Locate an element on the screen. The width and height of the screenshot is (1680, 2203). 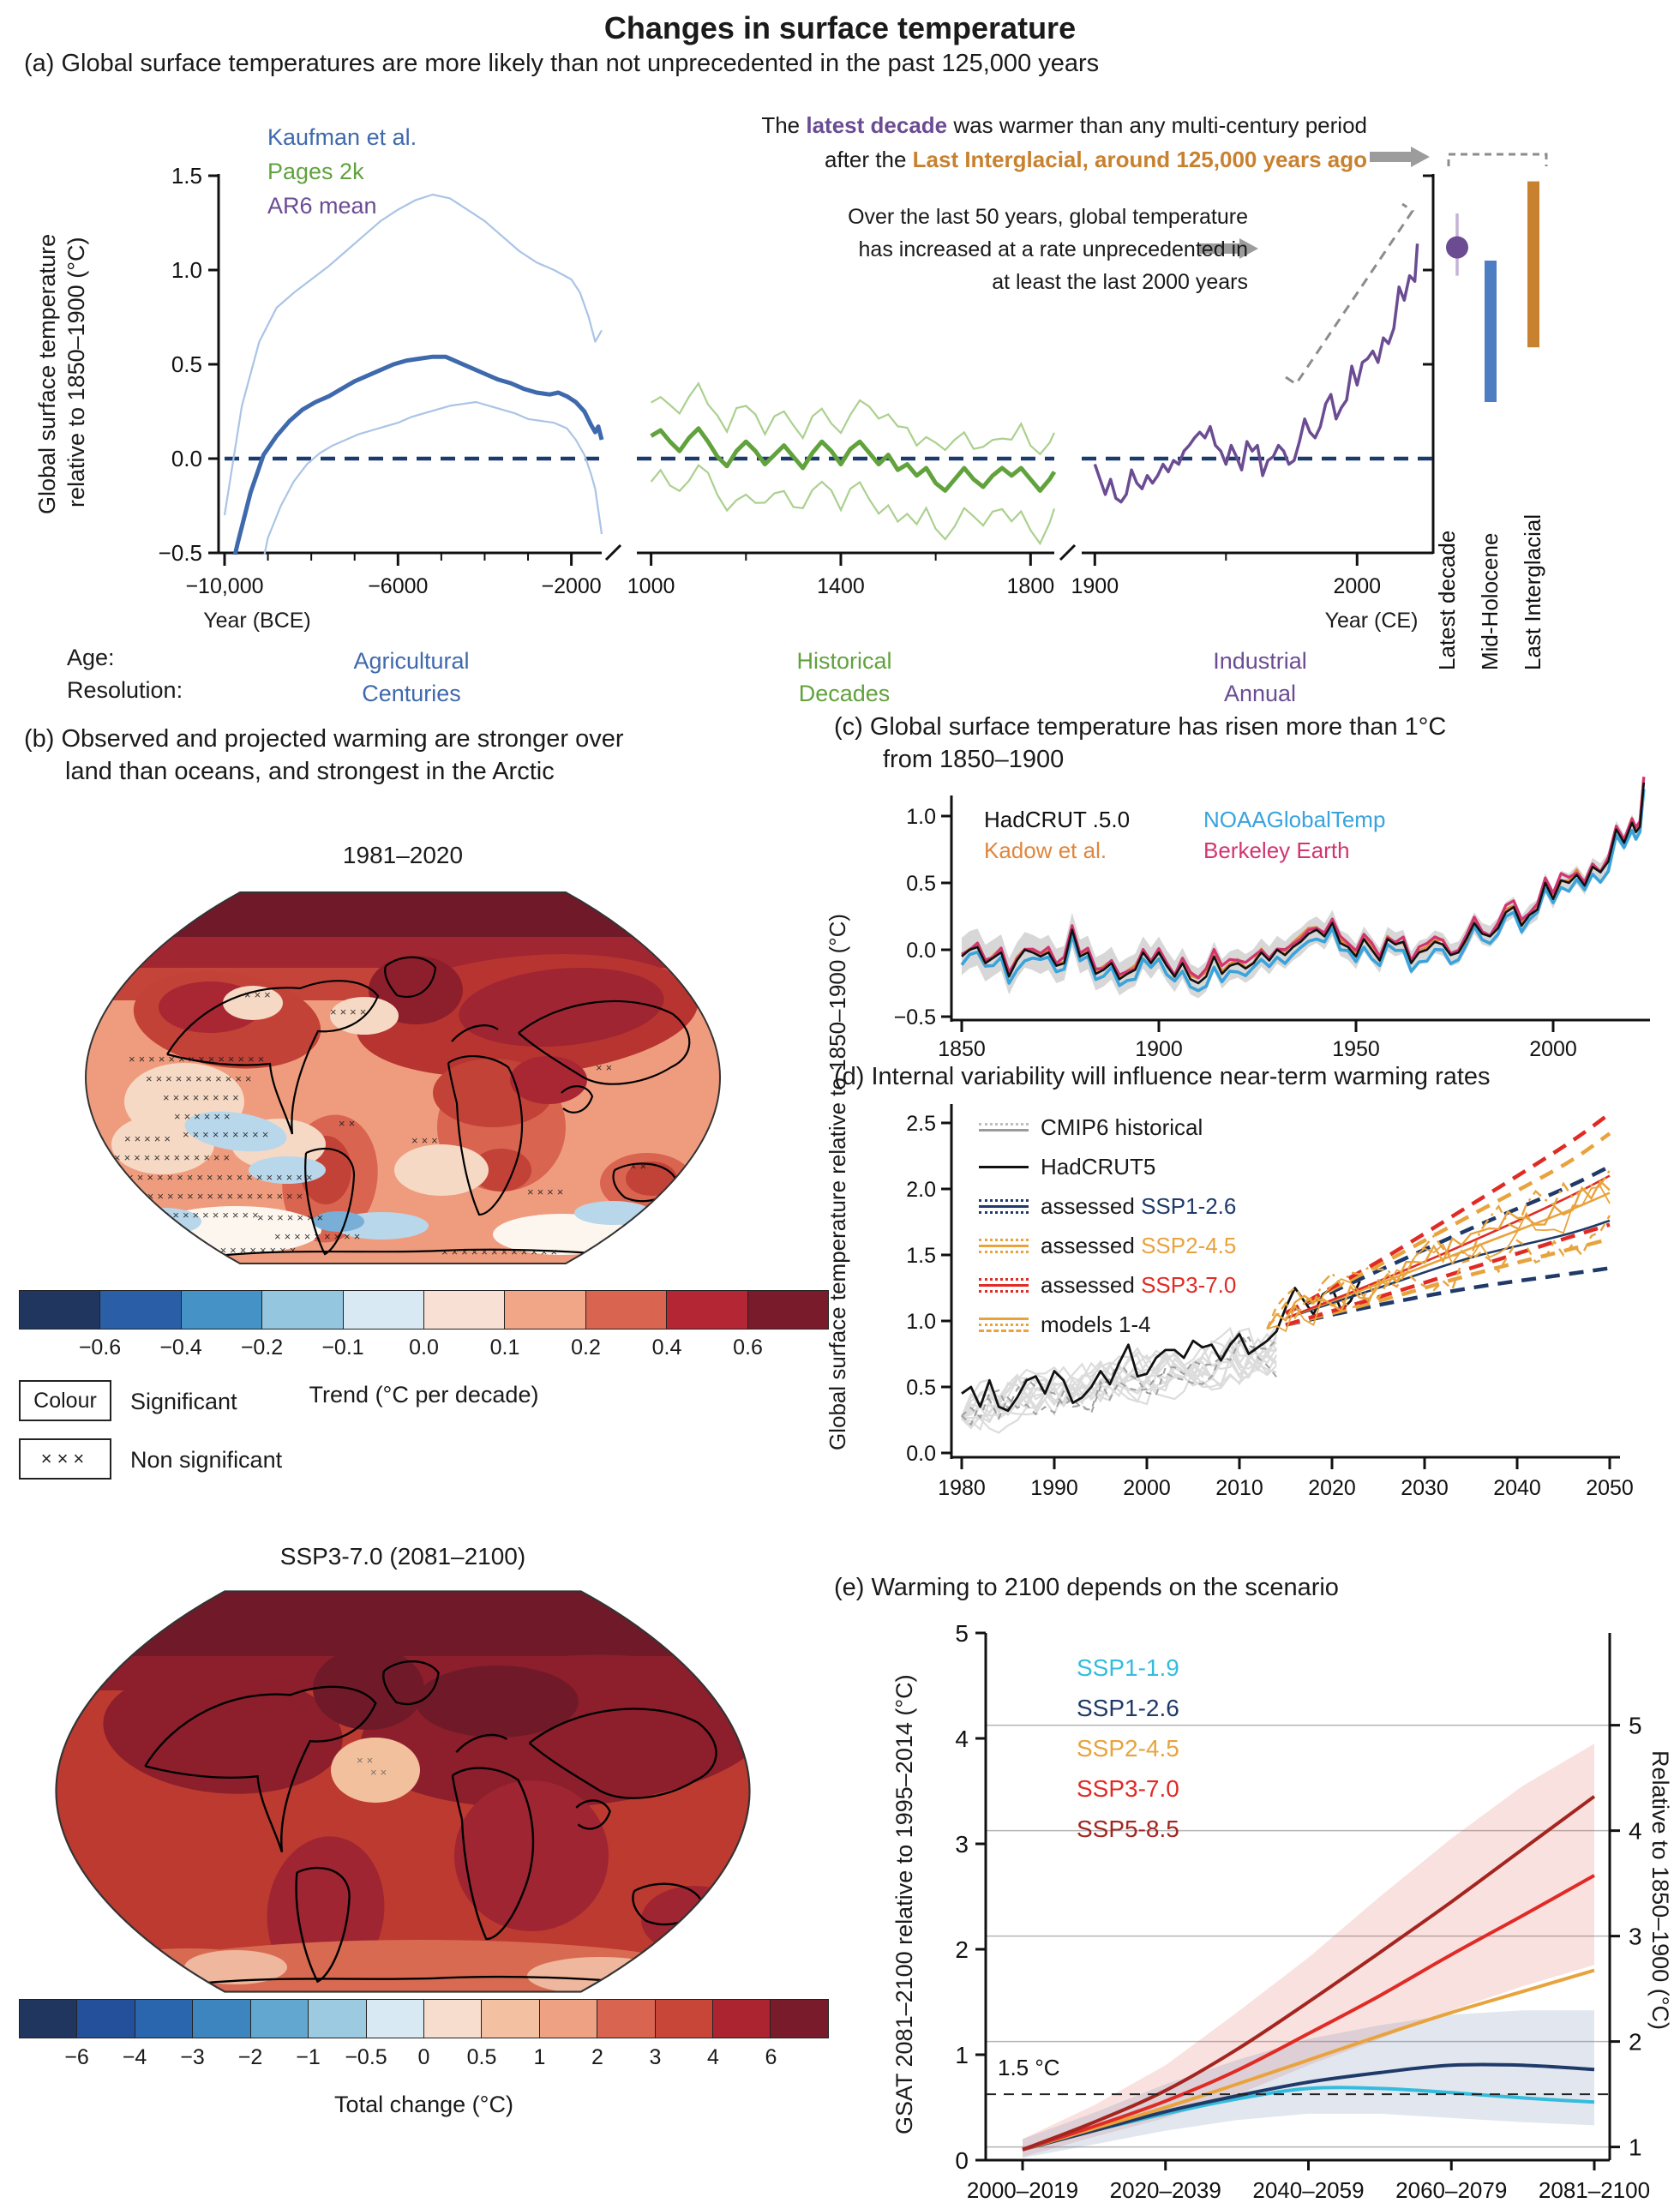
colorbar-tick-label: −0.6 is located at coordinates (100, 1348).